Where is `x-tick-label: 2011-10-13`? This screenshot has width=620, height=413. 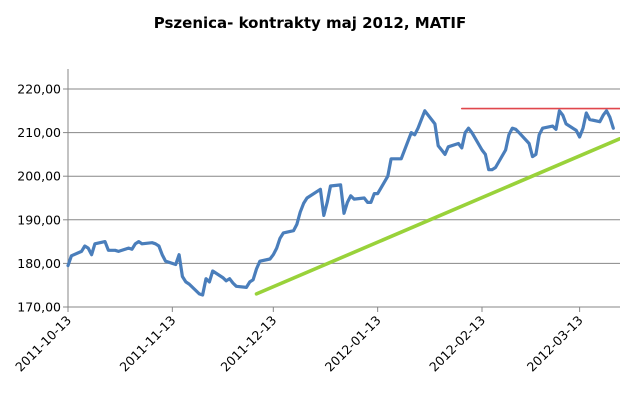
x-tick-label: 2011-10-13 is located at coordinates (43, 344).